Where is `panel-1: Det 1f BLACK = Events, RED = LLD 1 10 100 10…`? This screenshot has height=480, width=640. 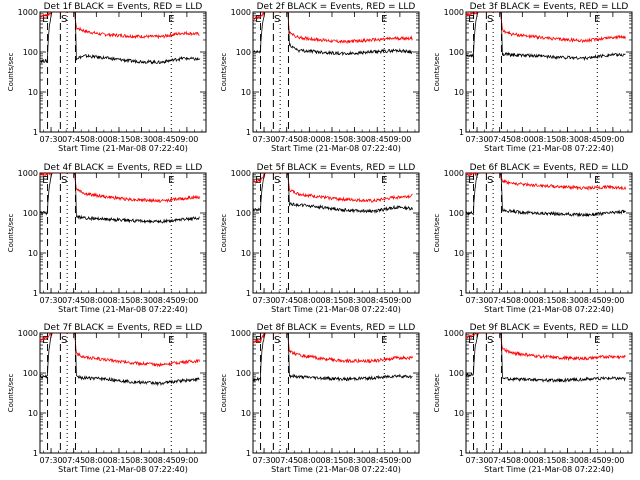
panel-1: Det 1f BLACK = Events, RED = LLD 1 10 100 10… is located at coordinates (107, 77).